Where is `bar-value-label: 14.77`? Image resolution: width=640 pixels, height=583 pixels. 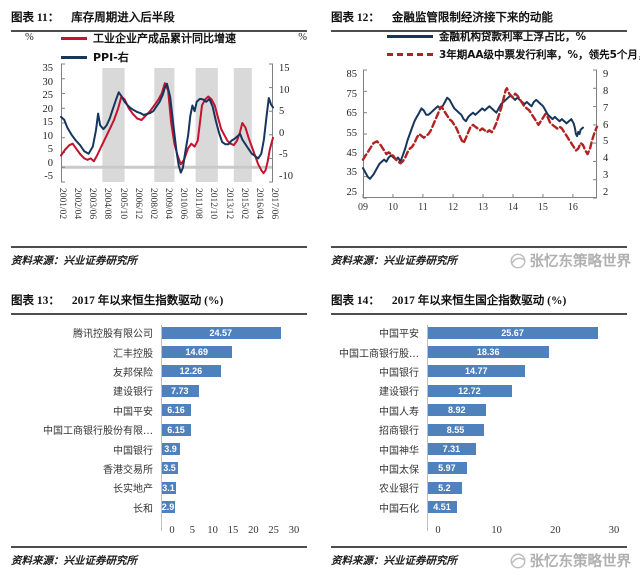
bar-value-label: 14.77 is located at coordinates (476, 371).